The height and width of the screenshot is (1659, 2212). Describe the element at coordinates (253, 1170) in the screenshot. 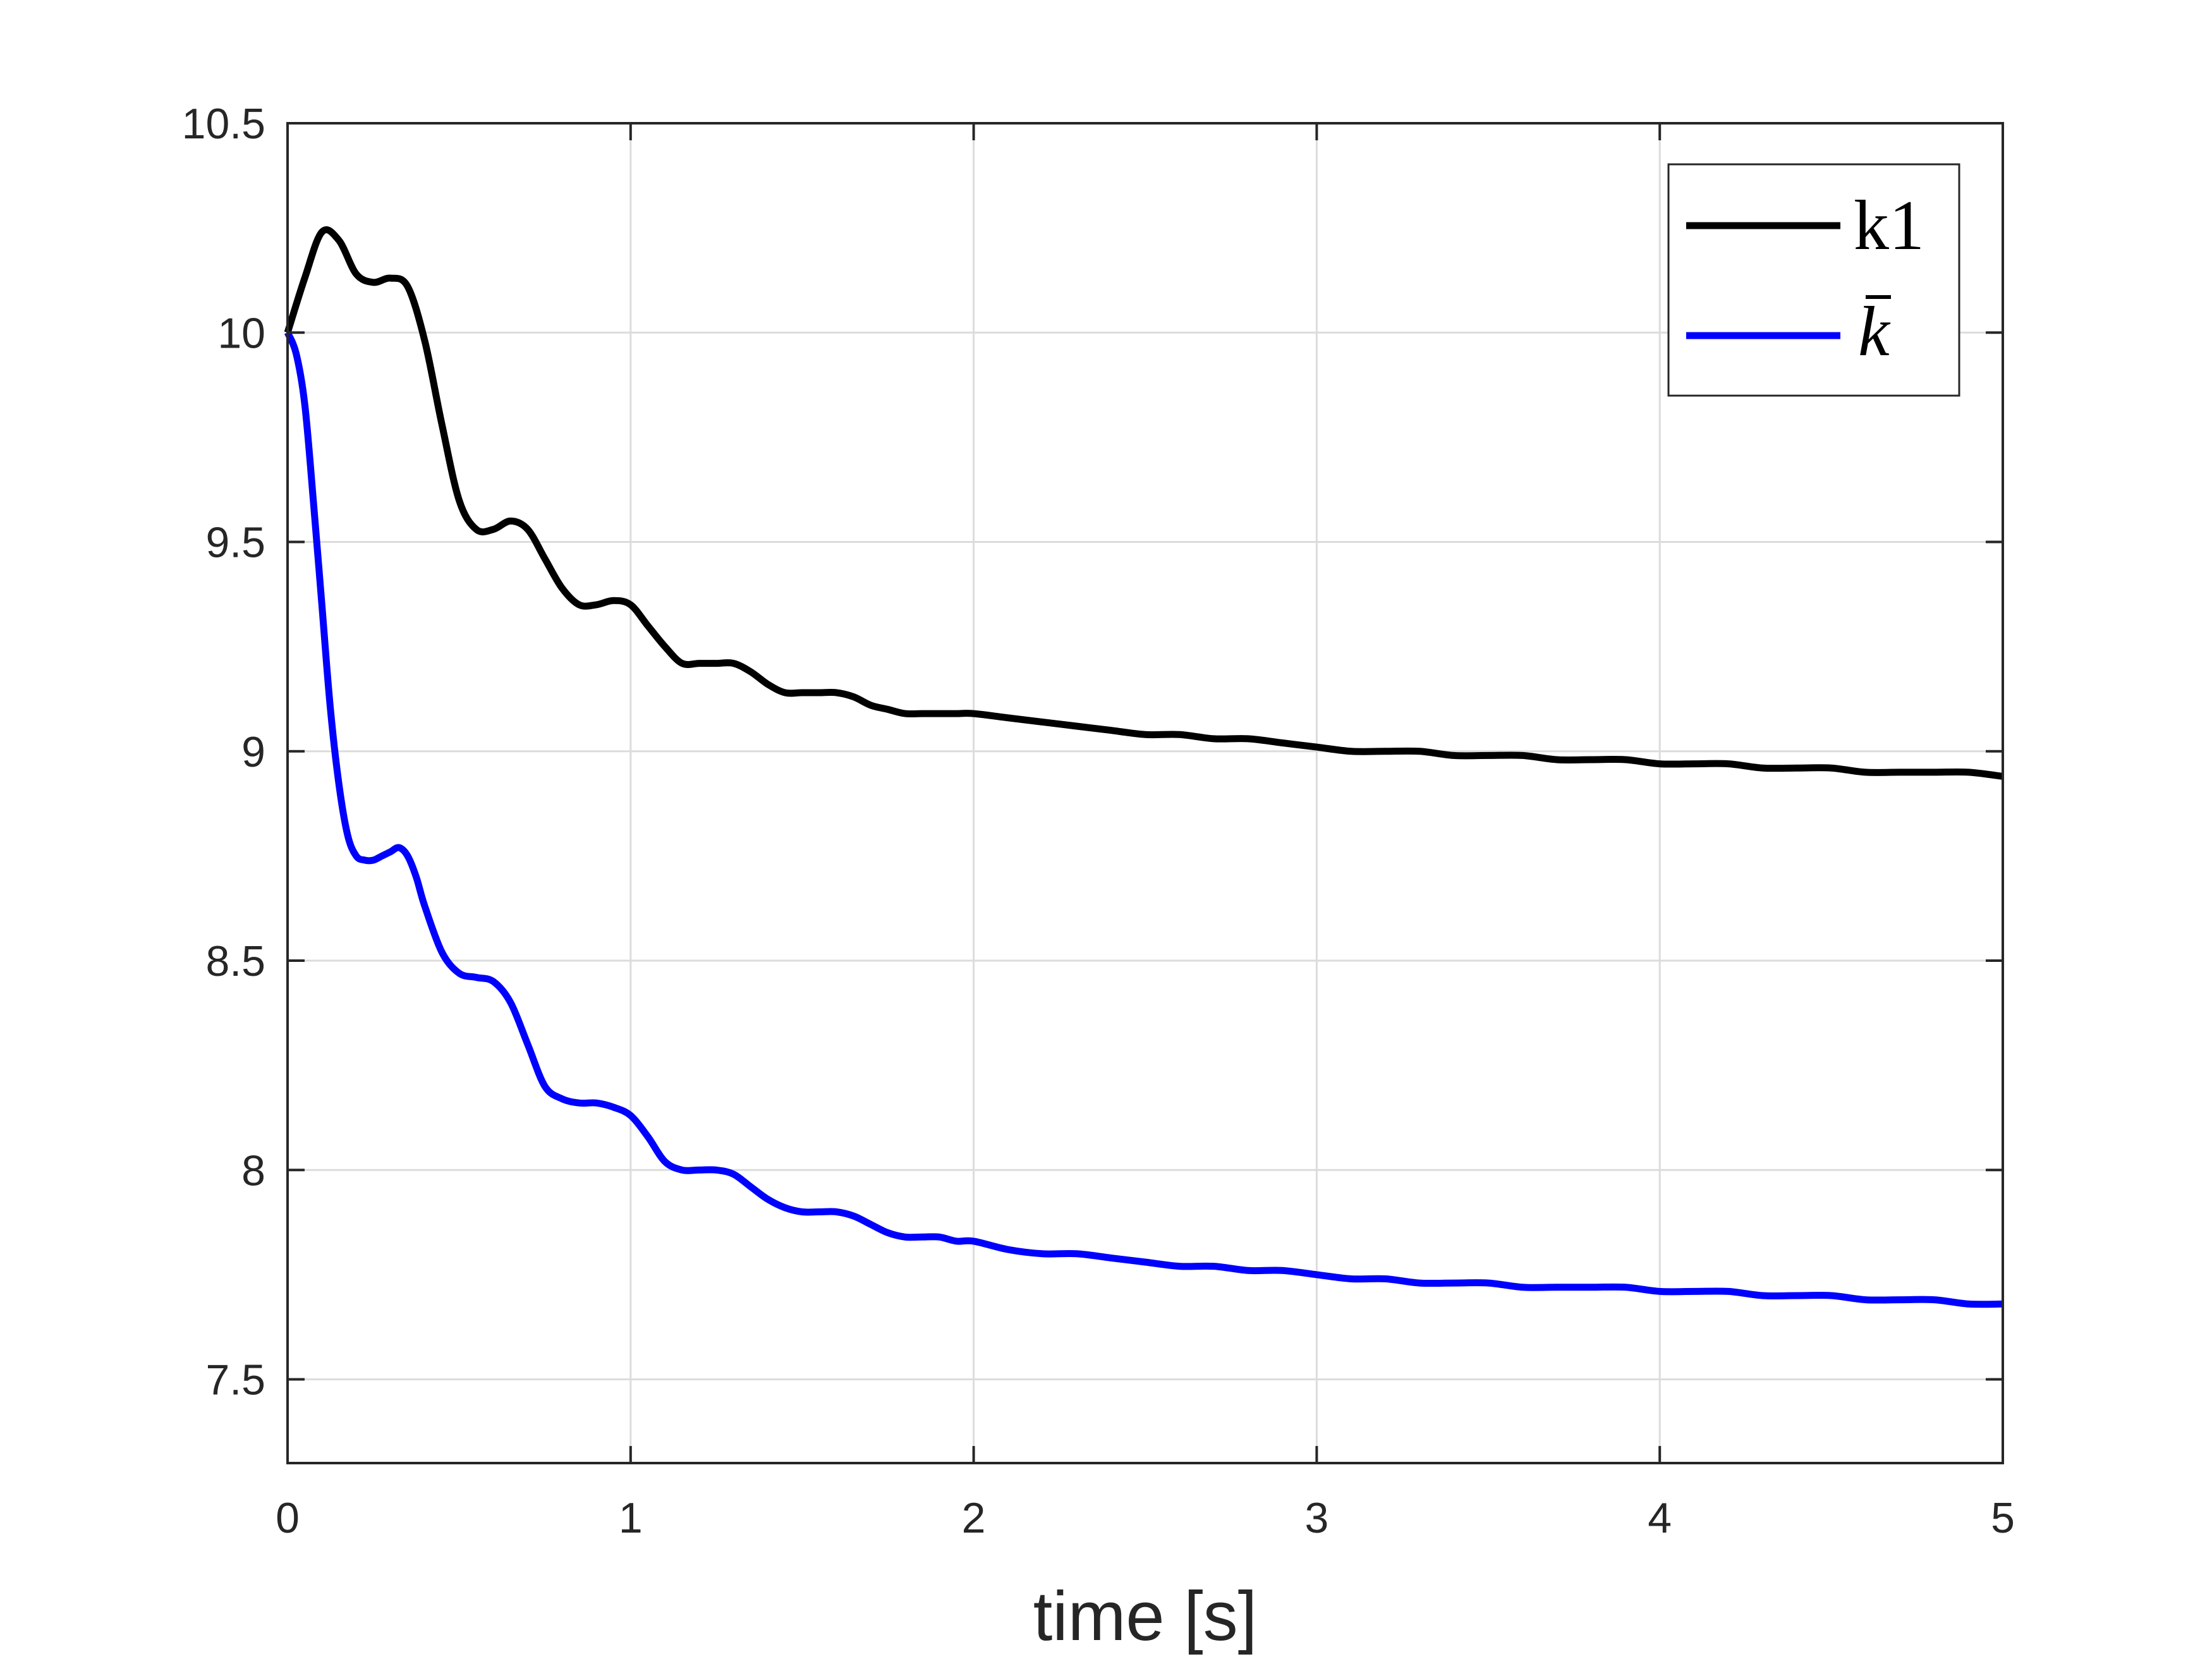

I see `y-tick-label: 8` at that location.